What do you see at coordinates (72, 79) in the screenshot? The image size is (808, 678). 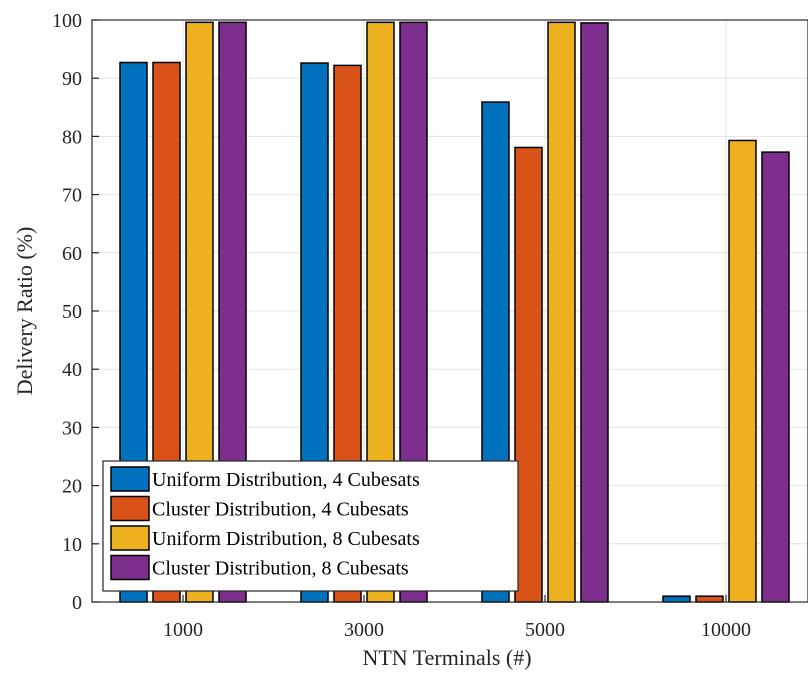 I see `y-tick-label: 90` at bounding box center [72, 79].